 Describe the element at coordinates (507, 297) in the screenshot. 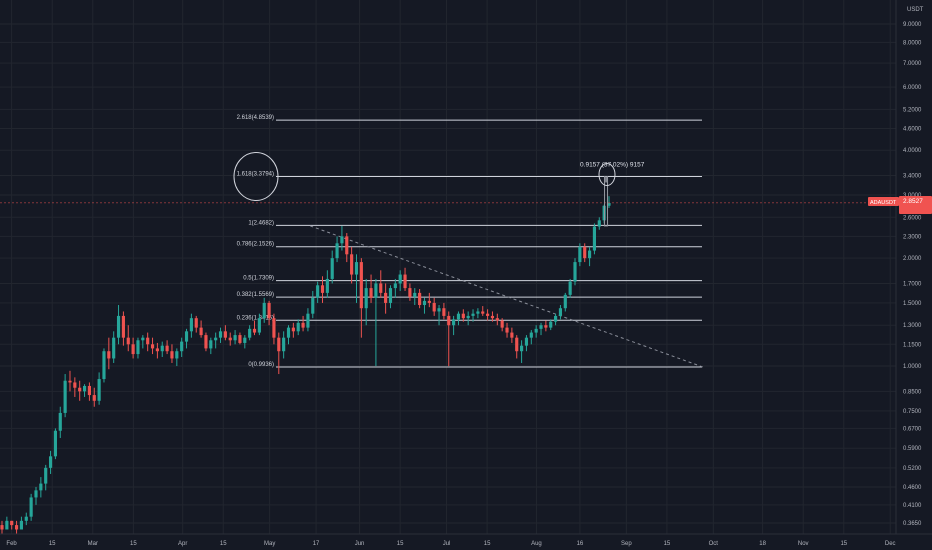

I see `trendline` at that location.